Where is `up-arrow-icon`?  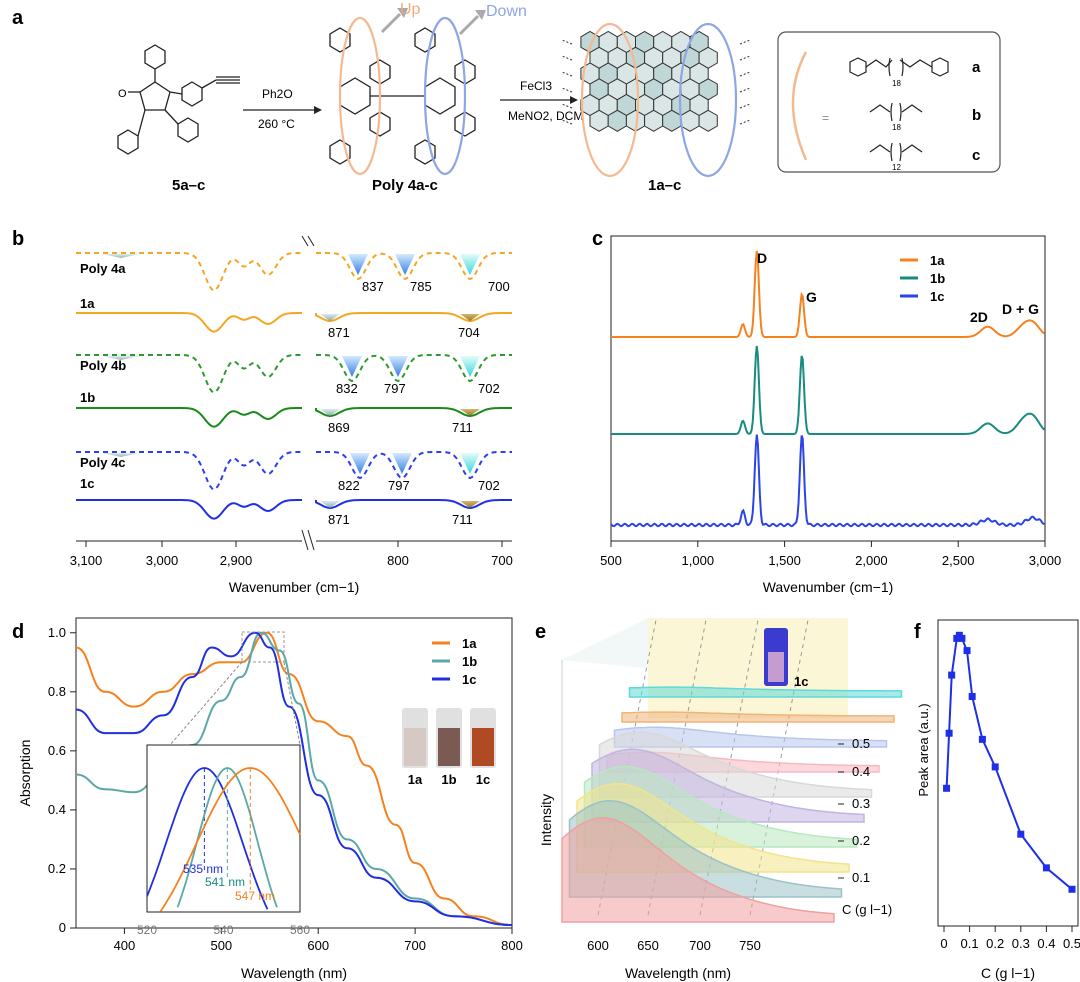 up-arrow-icon is located at coordinates (391, 23).